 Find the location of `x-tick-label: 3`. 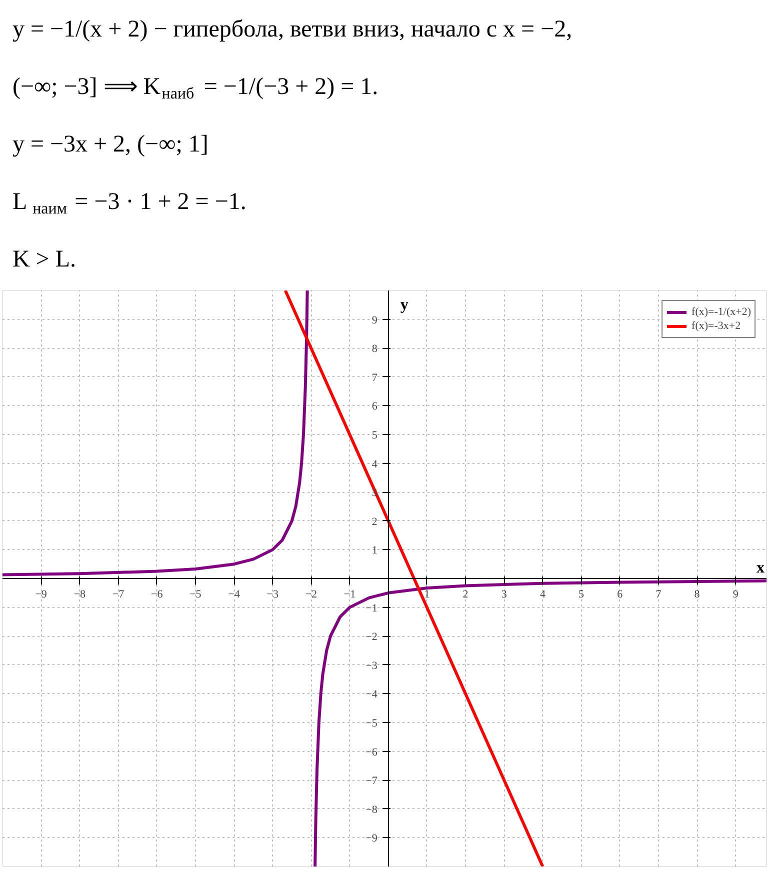

x-tick-label: 3 is located at coordinates (504, 594).